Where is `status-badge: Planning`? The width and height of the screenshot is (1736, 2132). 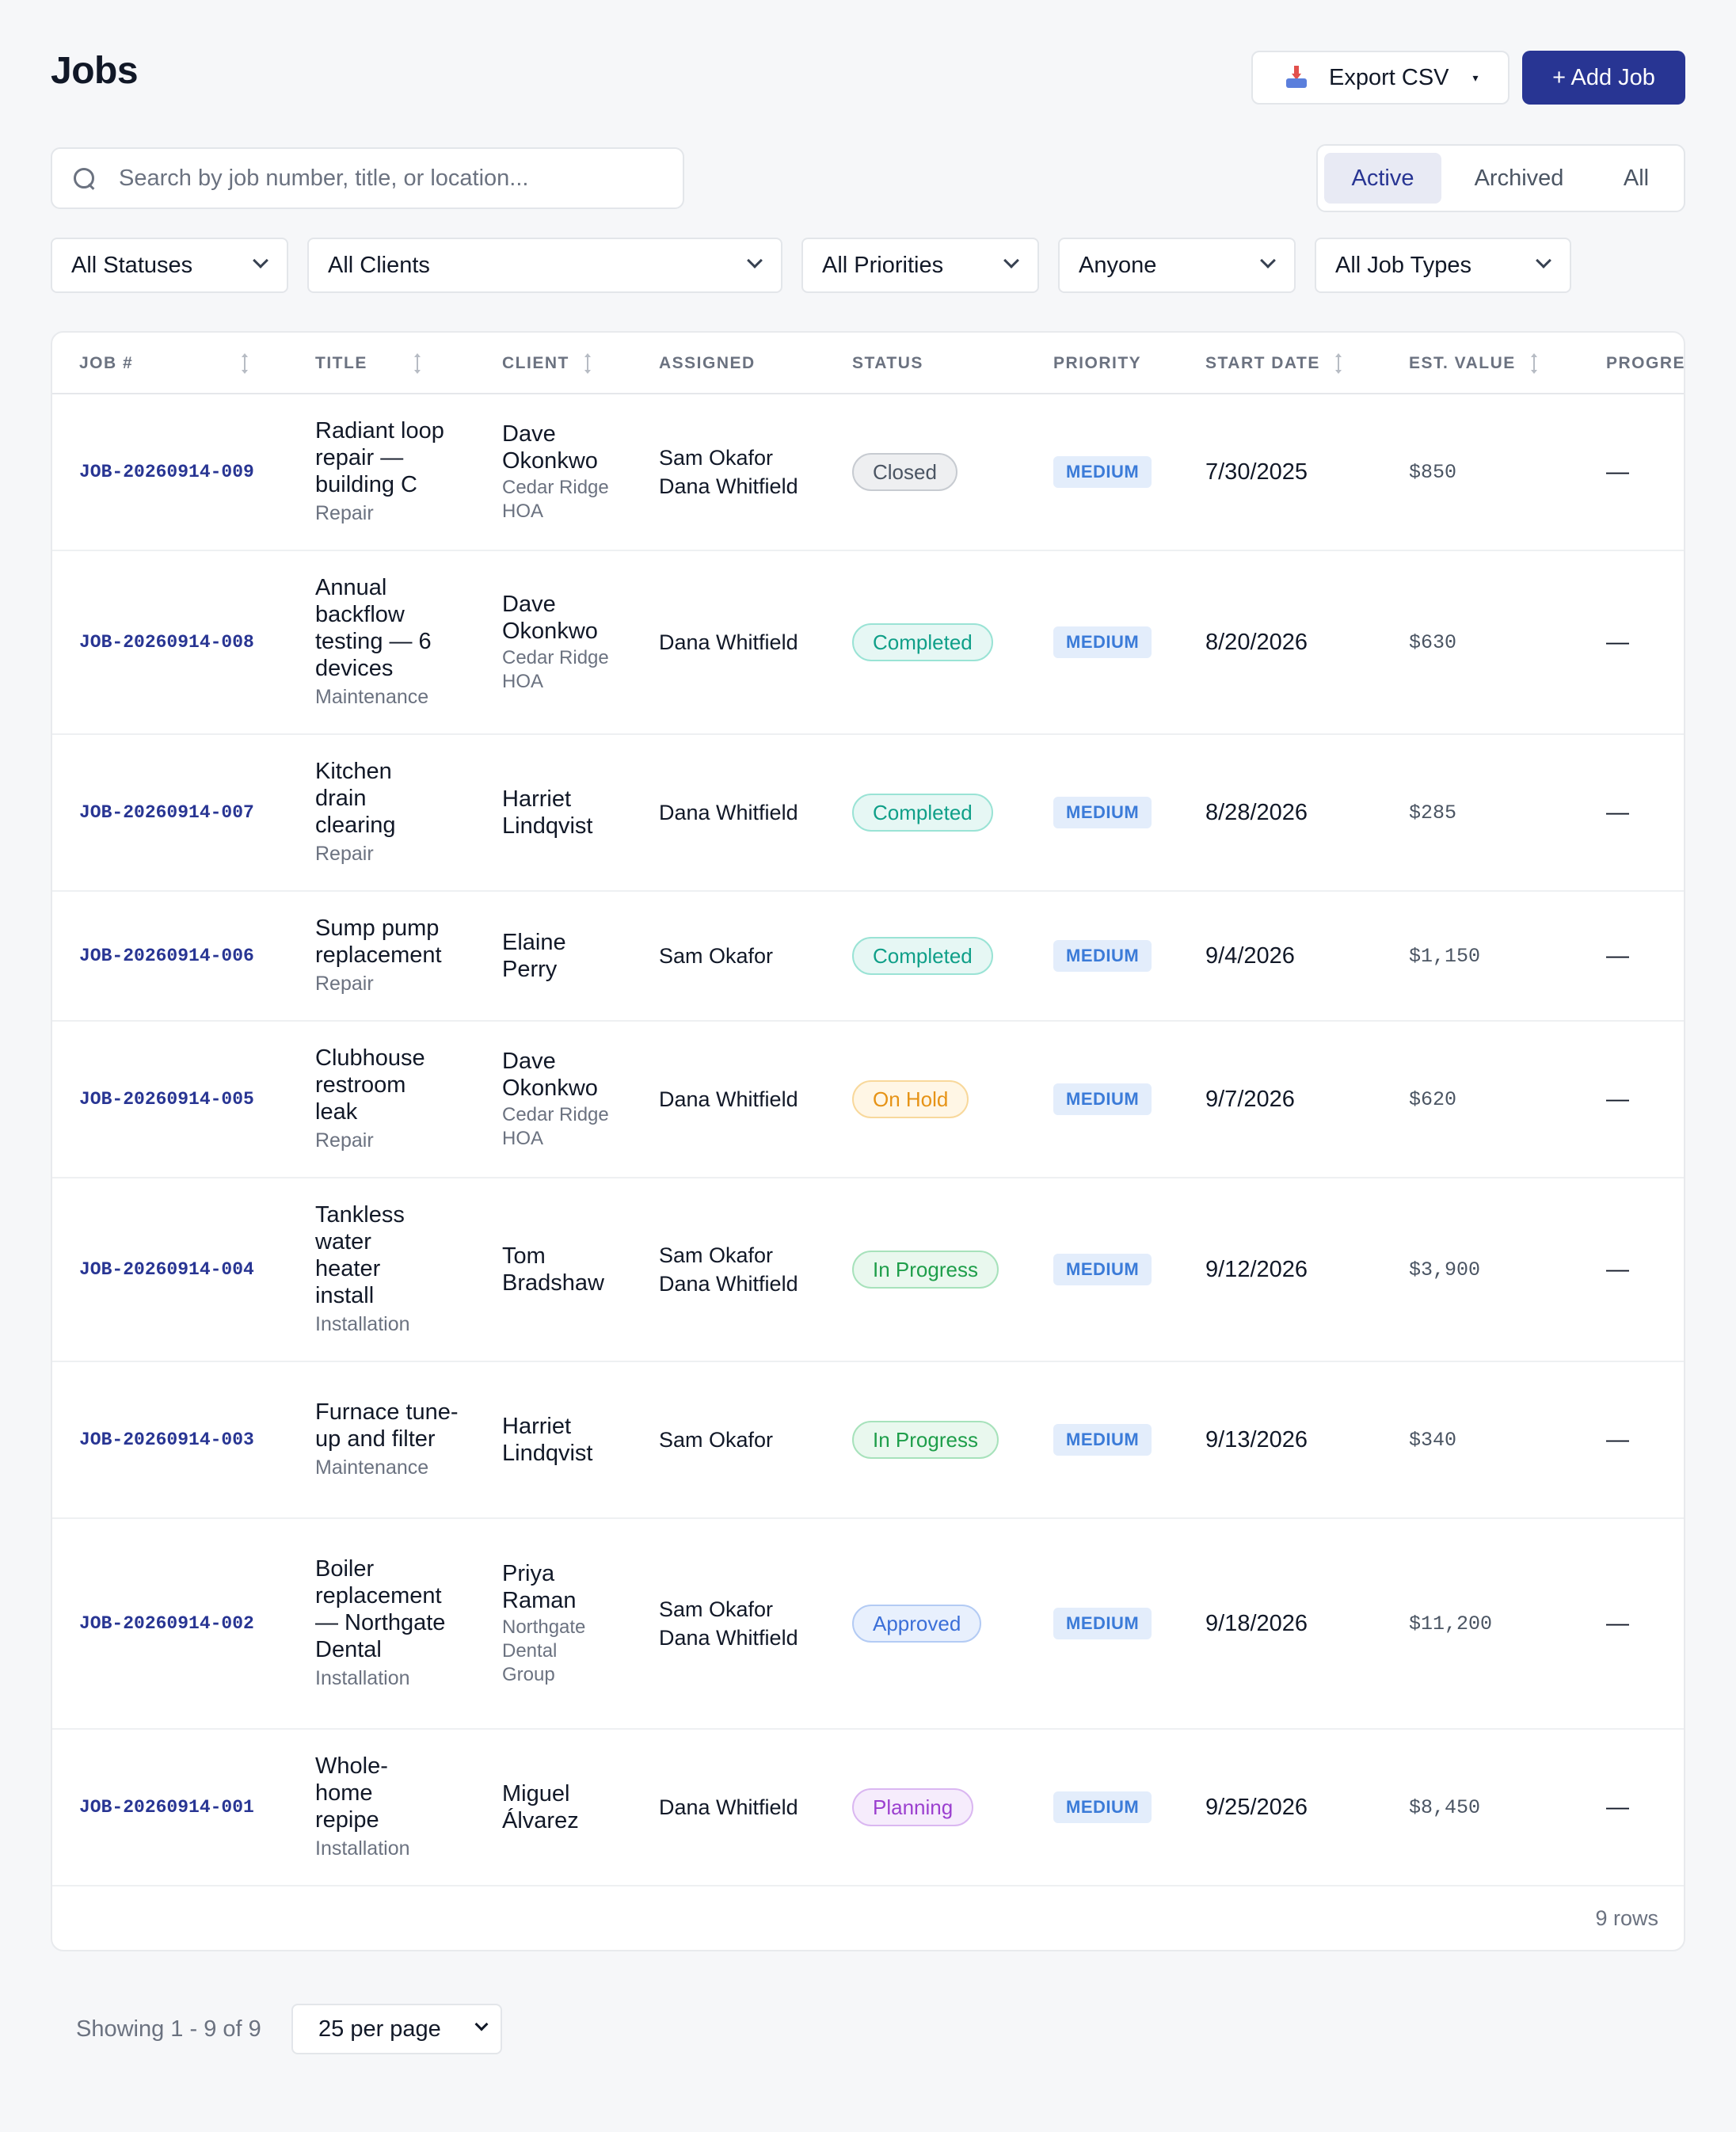 status-badge: Planning is located at coordinates (913, 1807).